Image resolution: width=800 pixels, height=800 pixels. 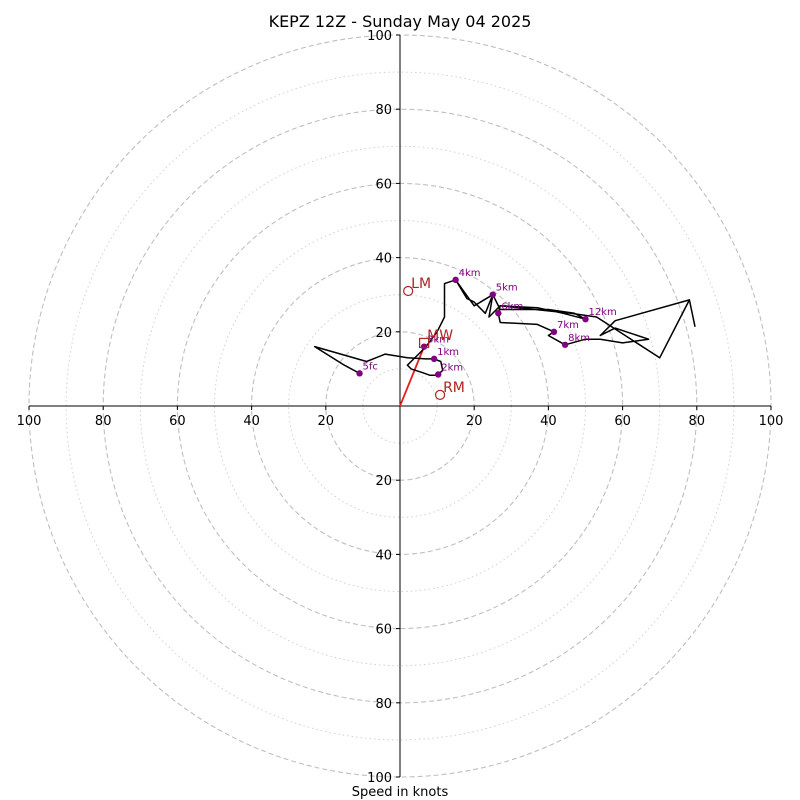 I want to click on height-point-8km, so click(x=565, y=344).